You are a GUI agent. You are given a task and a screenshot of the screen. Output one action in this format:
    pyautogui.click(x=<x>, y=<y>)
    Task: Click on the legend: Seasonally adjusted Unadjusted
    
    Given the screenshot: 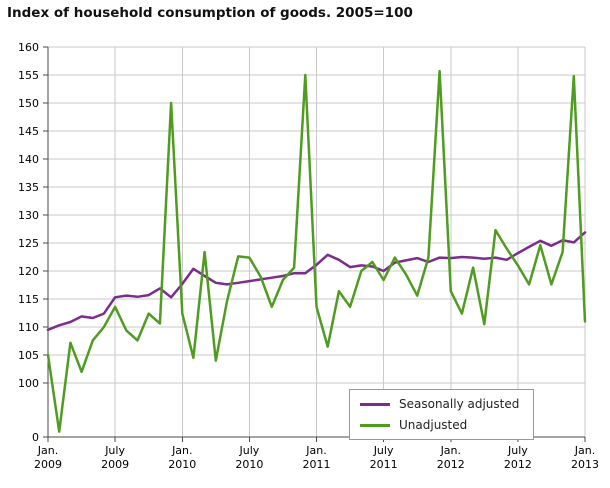 What is the action you would take?
    pyautogui.click(x=442, y=414)
    